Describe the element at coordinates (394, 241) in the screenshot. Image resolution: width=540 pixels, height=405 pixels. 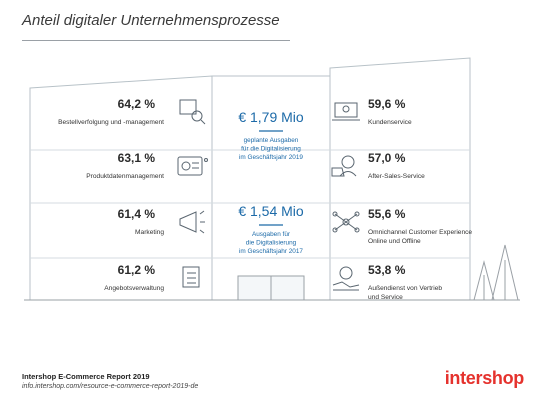
I see `right-label-3-2: Online und Offline` at that location.